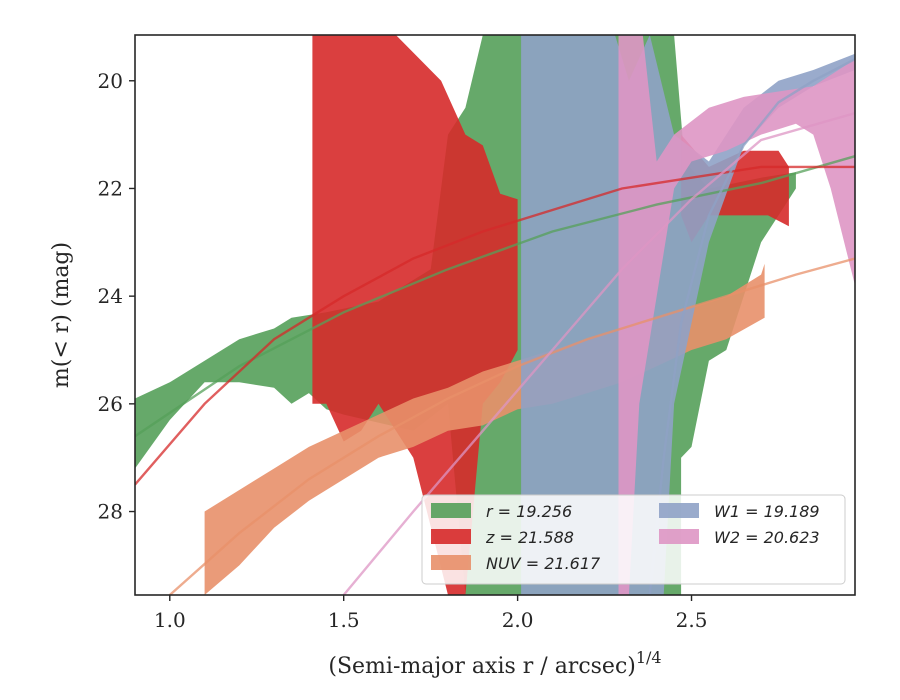  I want to click on x-axis-label: (Semi-major axis r / arcsec)1/4, so click(494, 663).